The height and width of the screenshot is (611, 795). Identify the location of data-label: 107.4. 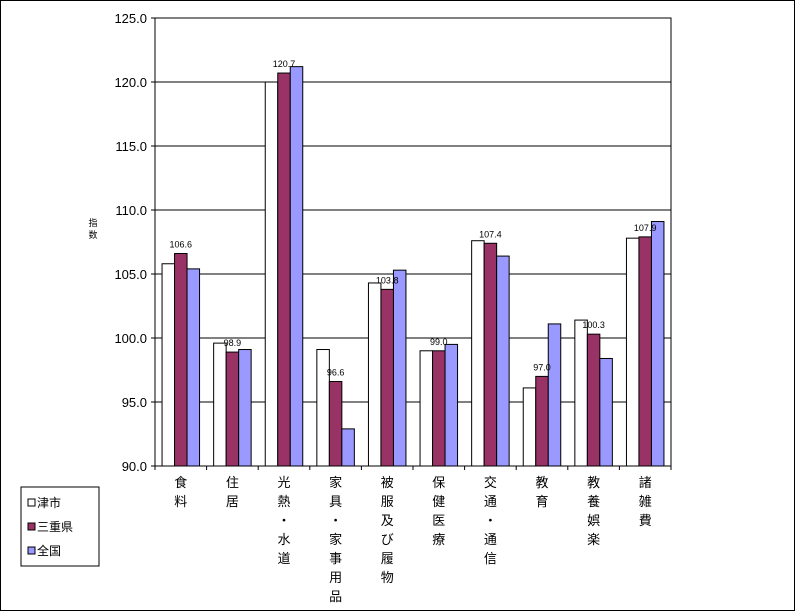
(490, 234).